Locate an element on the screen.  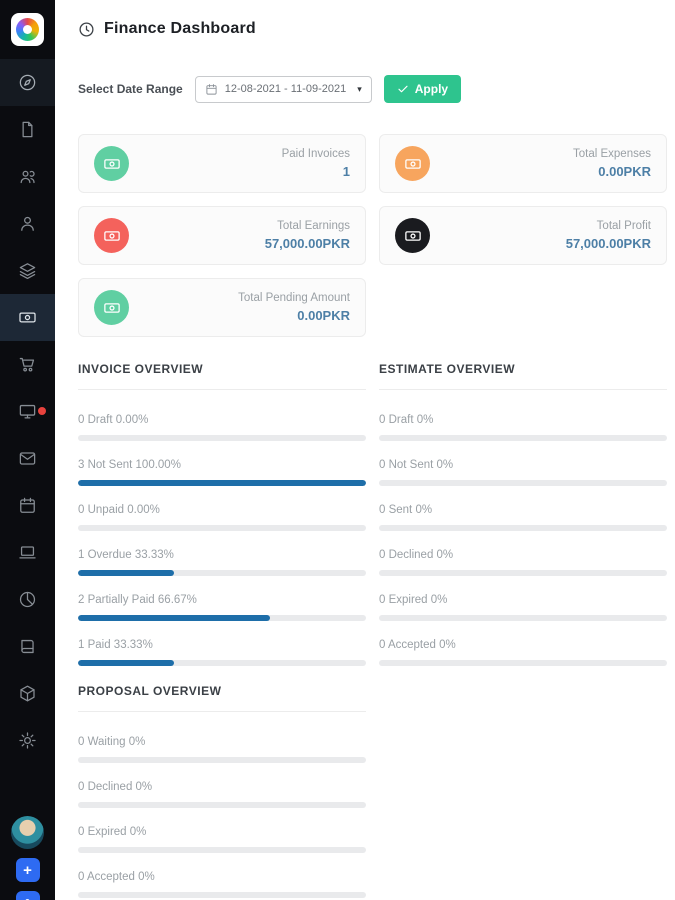
section-title: PROPOSAL OVERVIEW is located at coordinates (222, 698).